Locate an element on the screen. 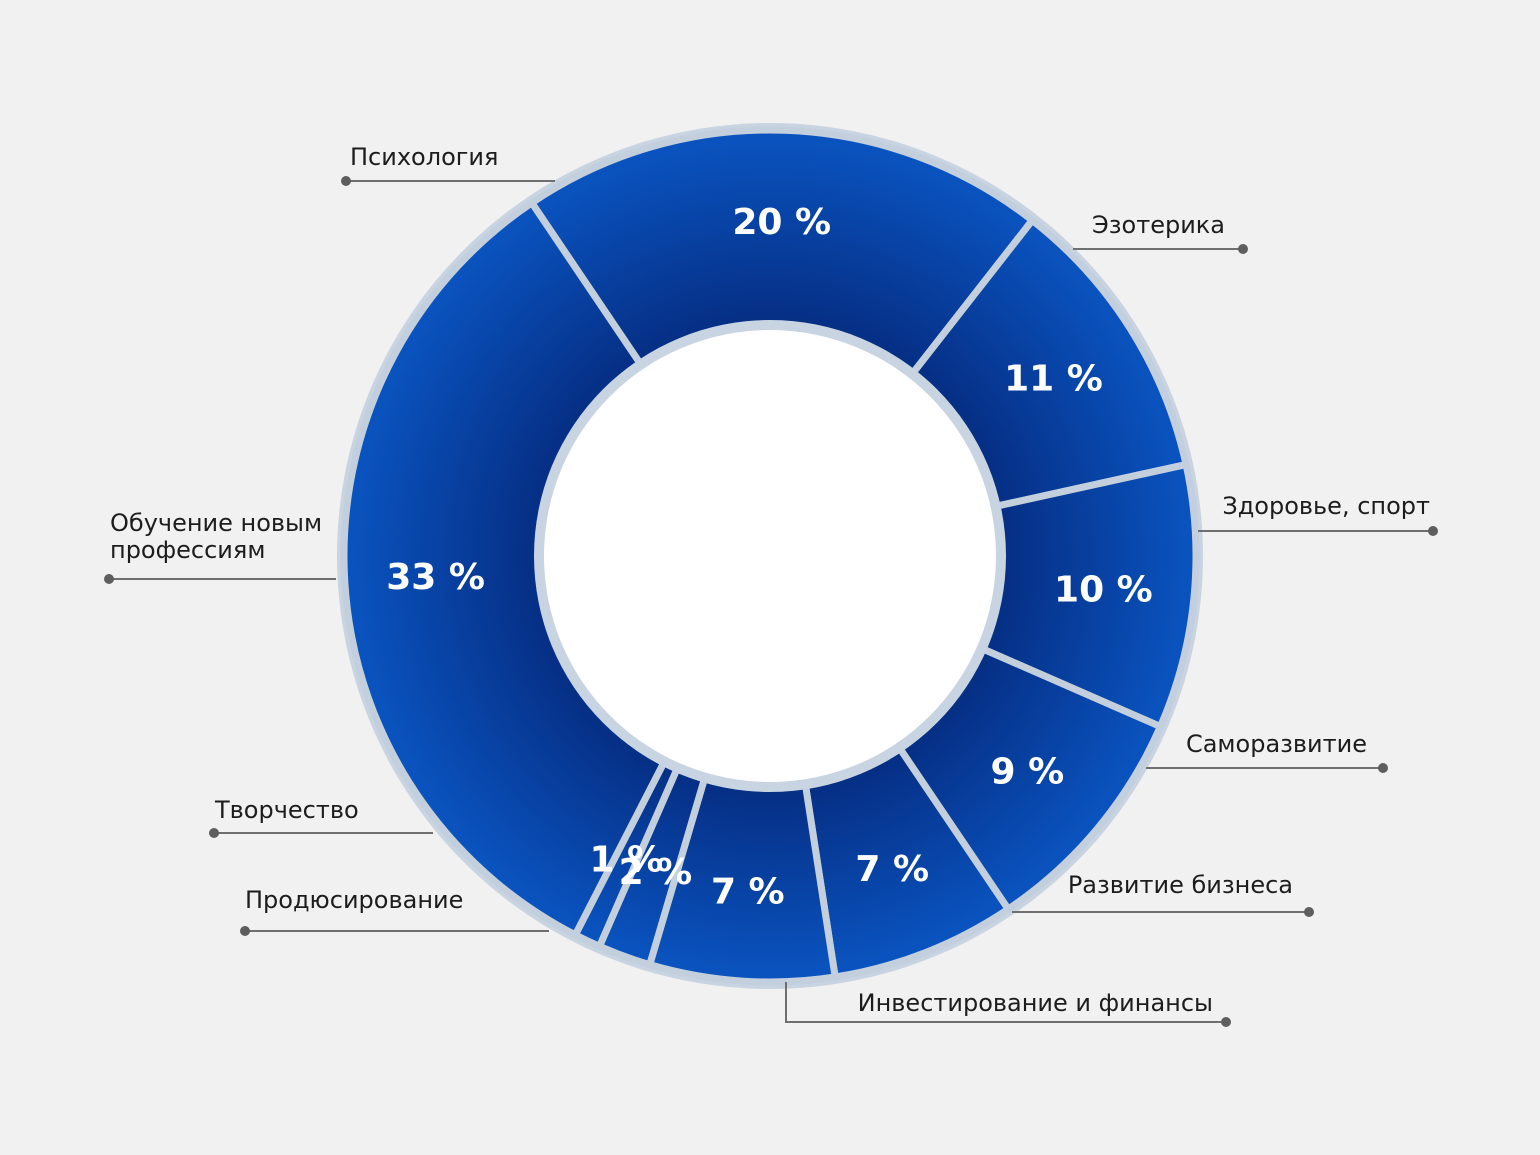 This screenshot has height=1155, width=1540. leader-dot-развитие-бизнеса is located at coordinates (1309, 912).